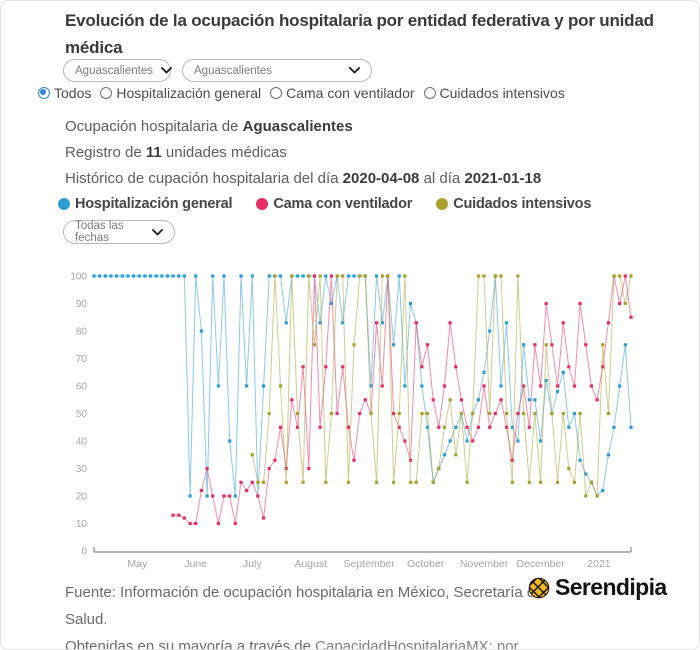  Describe the element at coordinates (180, 93) in the screenshot. I see `radio-option-hospitalizacion-general: Hospitalización general` at that location.